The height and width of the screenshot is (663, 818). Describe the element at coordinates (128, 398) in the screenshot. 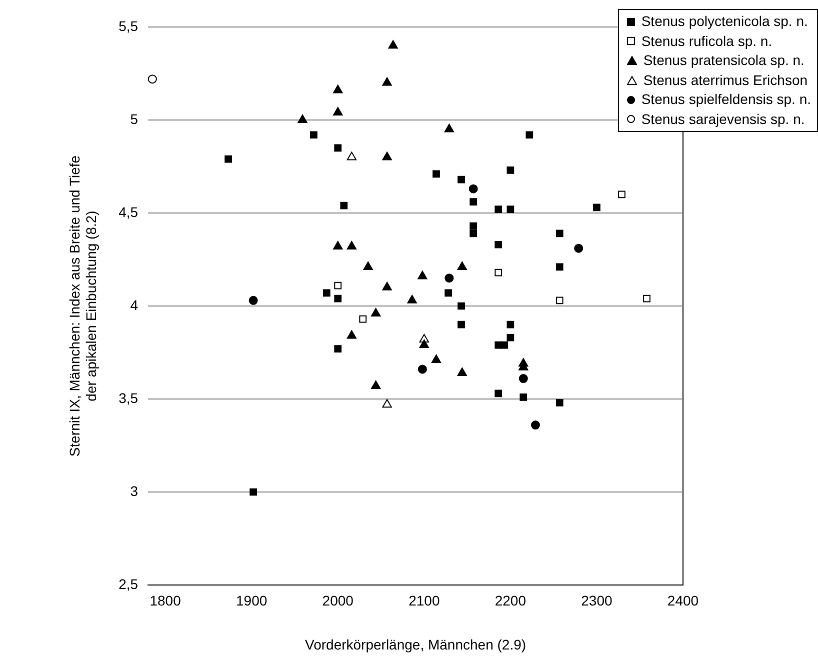

I see `y-tick-label: 3,5` at that location.